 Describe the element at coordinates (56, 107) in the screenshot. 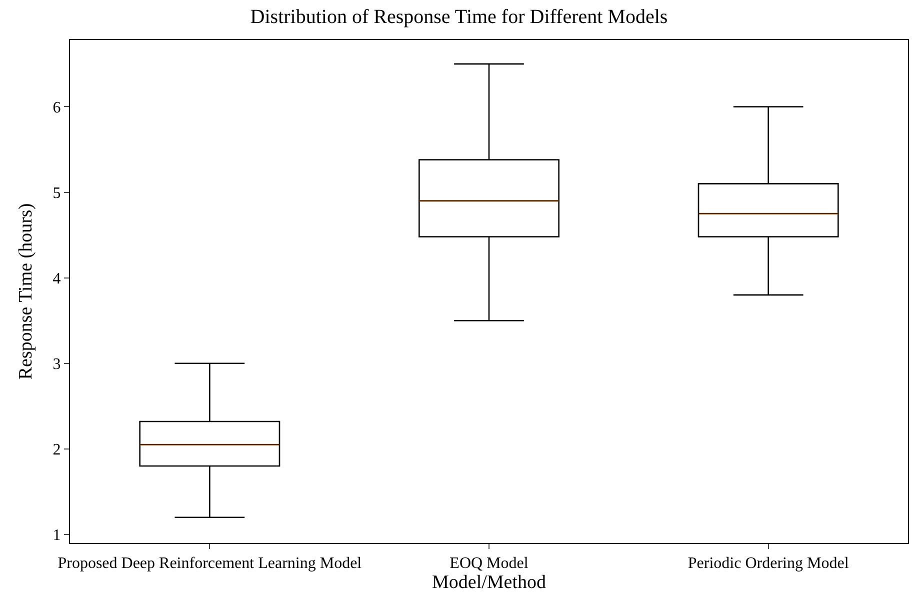

I see `y-tick-label: 6` at that location.